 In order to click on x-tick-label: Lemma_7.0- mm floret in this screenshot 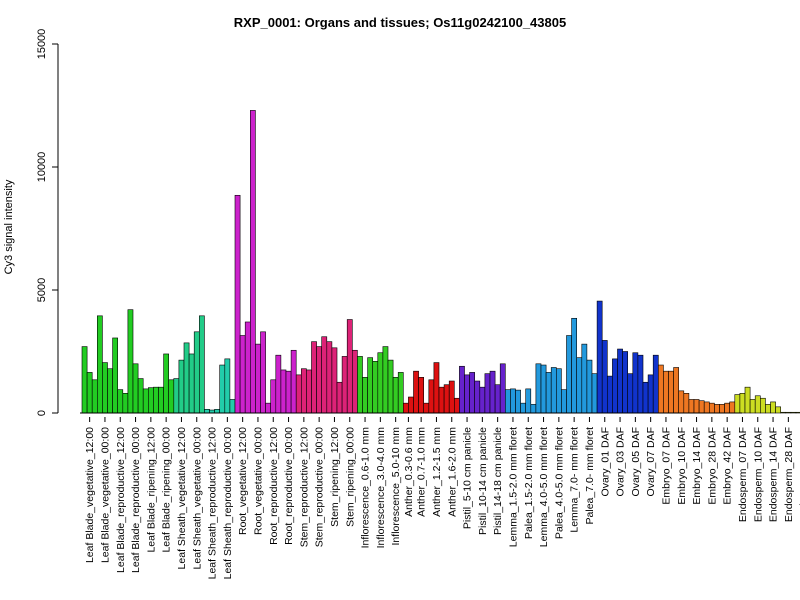, I will do `click(575, 480)`.